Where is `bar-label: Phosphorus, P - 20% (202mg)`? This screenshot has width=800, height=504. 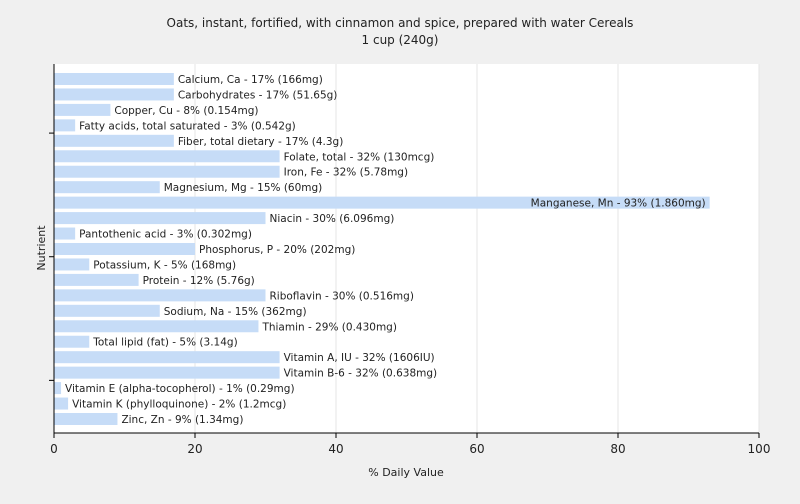 bar-label: Phosphorus, P - 20% (202mg) is located at coordinates (277, 250).